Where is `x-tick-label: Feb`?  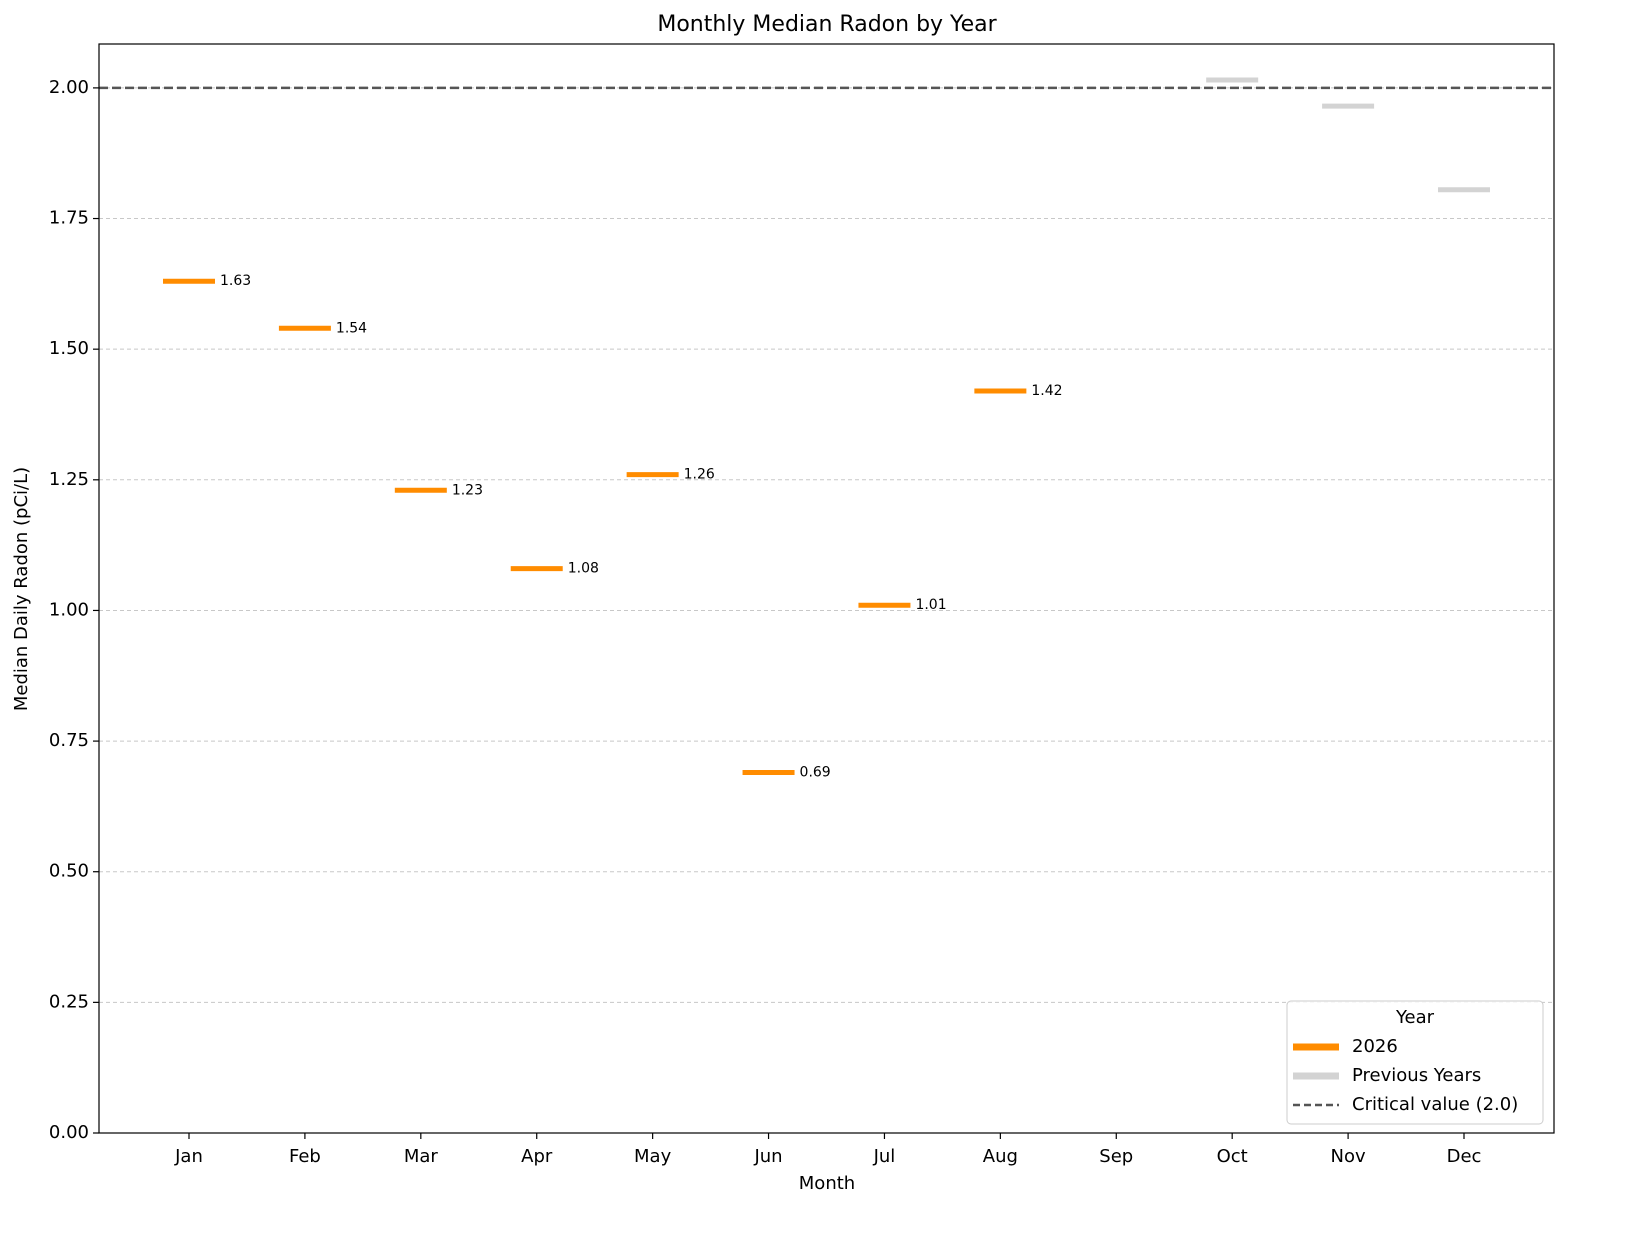
x-tick-label: Feb is located at coordinates (305, 1156).